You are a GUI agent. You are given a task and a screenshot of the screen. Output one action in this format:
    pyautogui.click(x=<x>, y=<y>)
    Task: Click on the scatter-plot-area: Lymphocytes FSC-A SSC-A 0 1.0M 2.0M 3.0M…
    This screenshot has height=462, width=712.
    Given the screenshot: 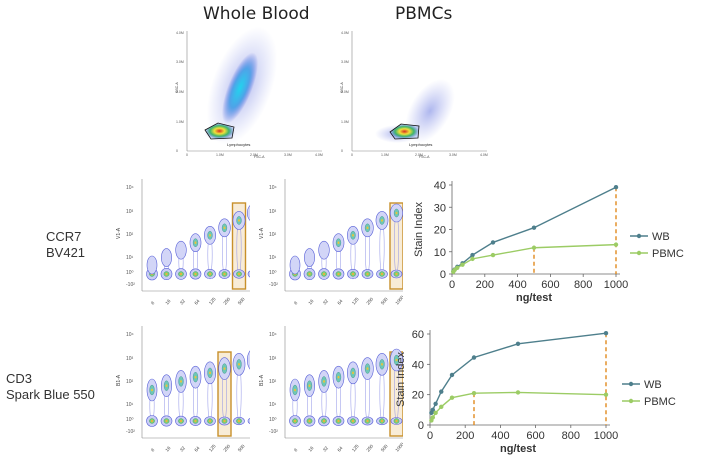 What is the action you would take?
    pyautogui.click(x=249, y=92)
    